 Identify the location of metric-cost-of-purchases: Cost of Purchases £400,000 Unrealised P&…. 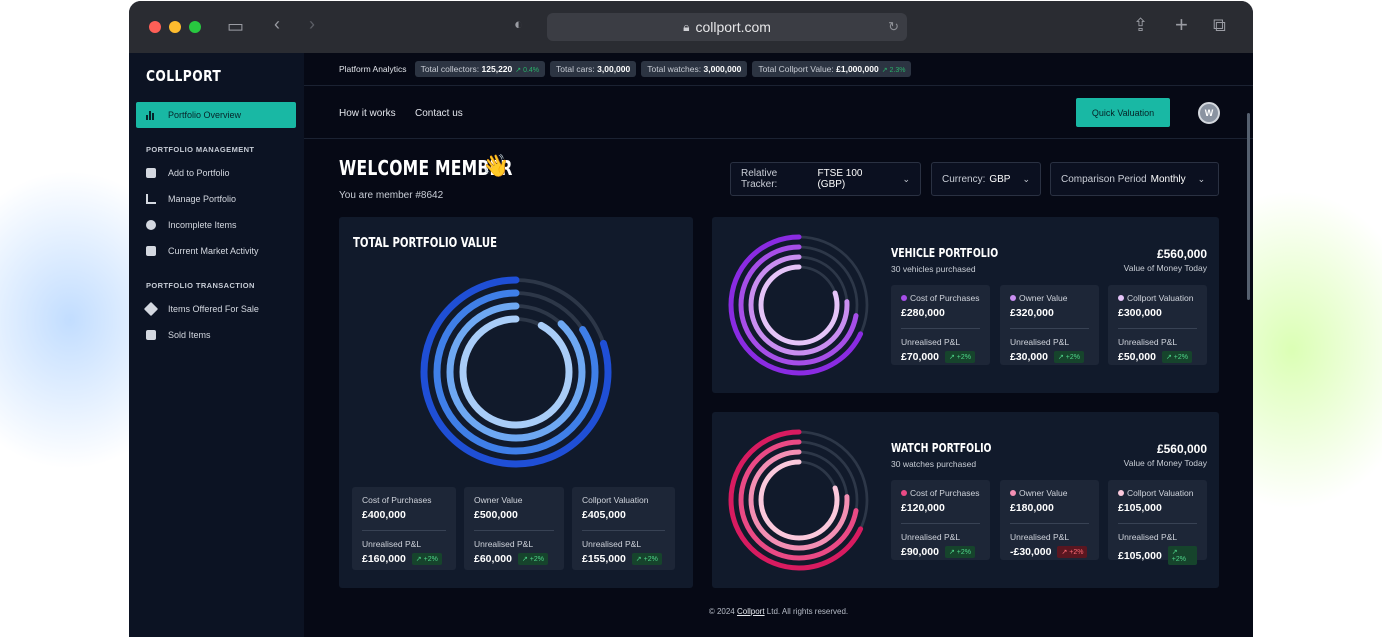
(404, 528).